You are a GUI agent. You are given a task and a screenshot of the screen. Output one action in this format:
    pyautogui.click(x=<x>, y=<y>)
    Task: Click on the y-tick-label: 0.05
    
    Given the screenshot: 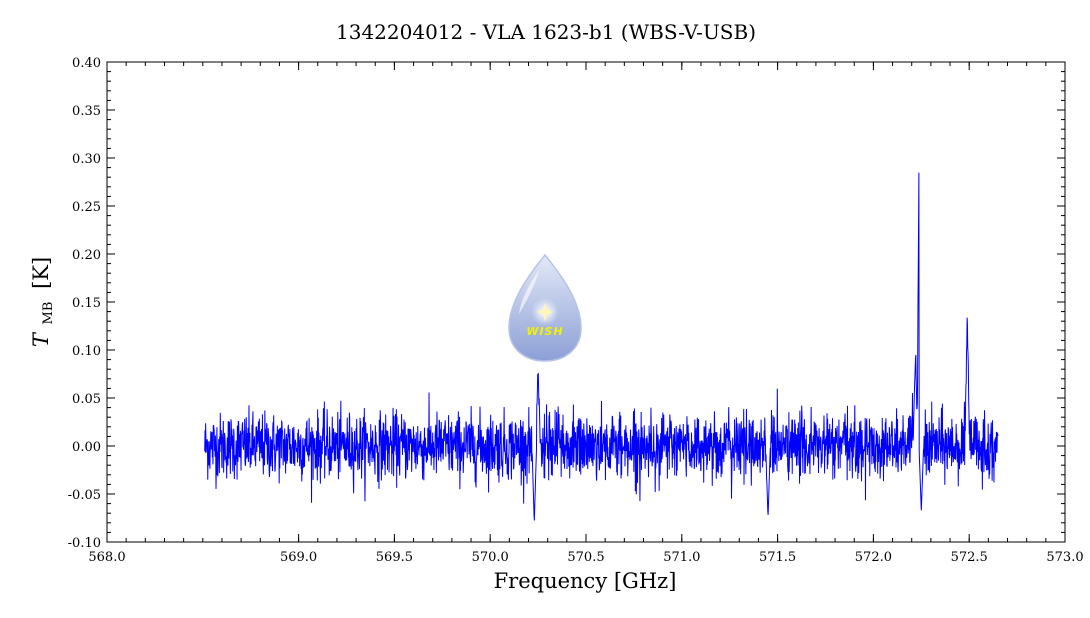 What is the action you would take?
    pyautogui.click(x=86, y=399)
    